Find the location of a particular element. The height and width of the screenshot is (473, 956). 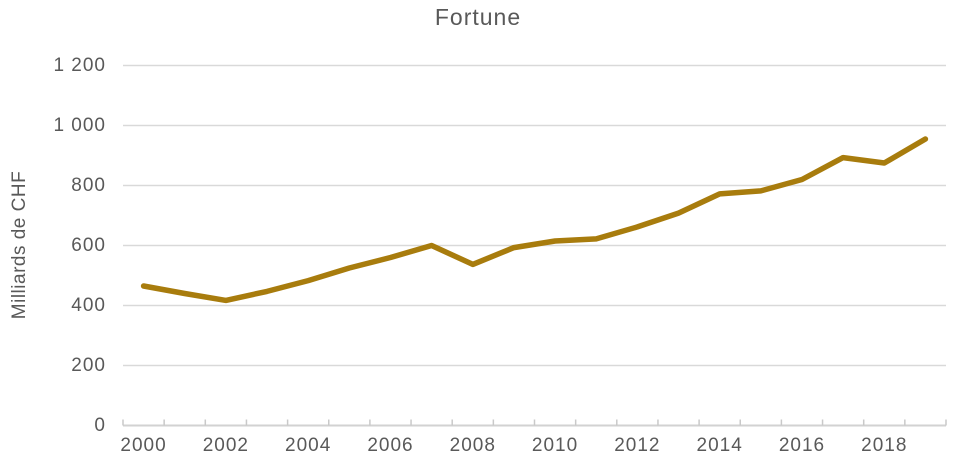

chart-title: Fortune is located at coordinates (478, 17).